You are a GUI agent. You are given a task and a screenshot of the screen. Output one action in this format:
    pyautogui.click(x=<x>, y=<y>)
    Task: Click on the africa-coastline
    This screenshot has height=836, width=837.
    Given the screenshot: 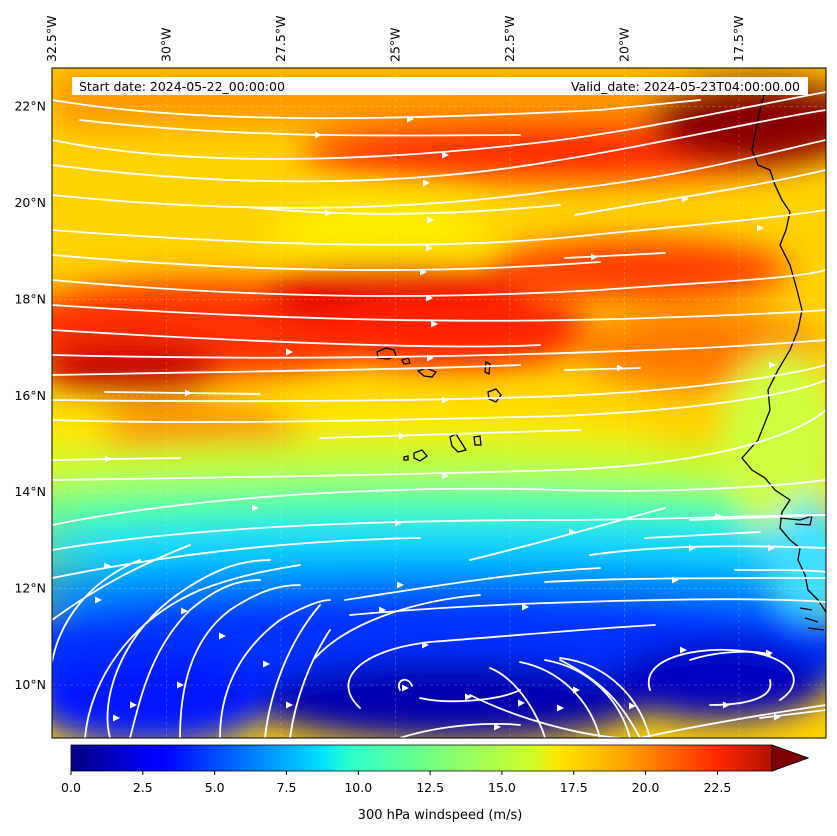 What is the action you would take?
    pyautogui.click(x=783, y=352)
    